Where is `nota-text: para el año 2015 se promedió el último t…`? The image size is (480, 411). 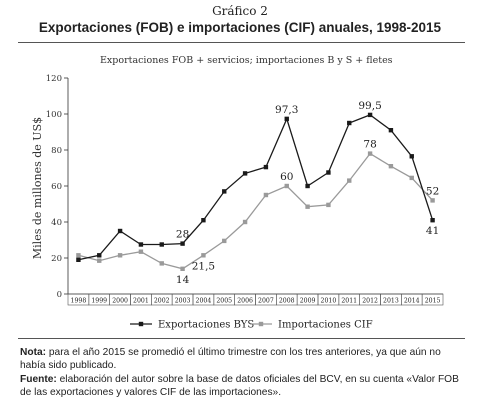 nota-text: para el año 2015 se promedió el último t… is located at coordinates (230, 359).